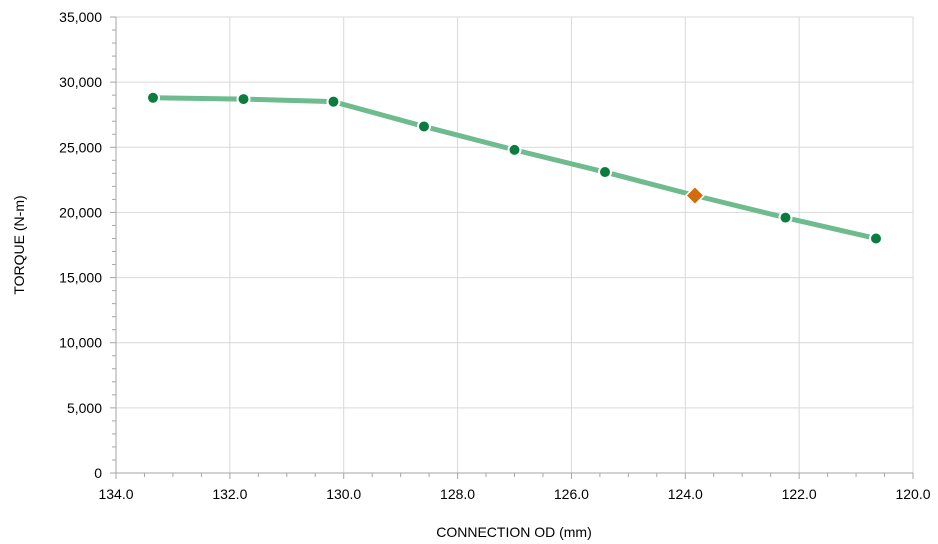 The image size is (938, 544). I want to click on y-tick-label: 5,000, so click(84, 408).